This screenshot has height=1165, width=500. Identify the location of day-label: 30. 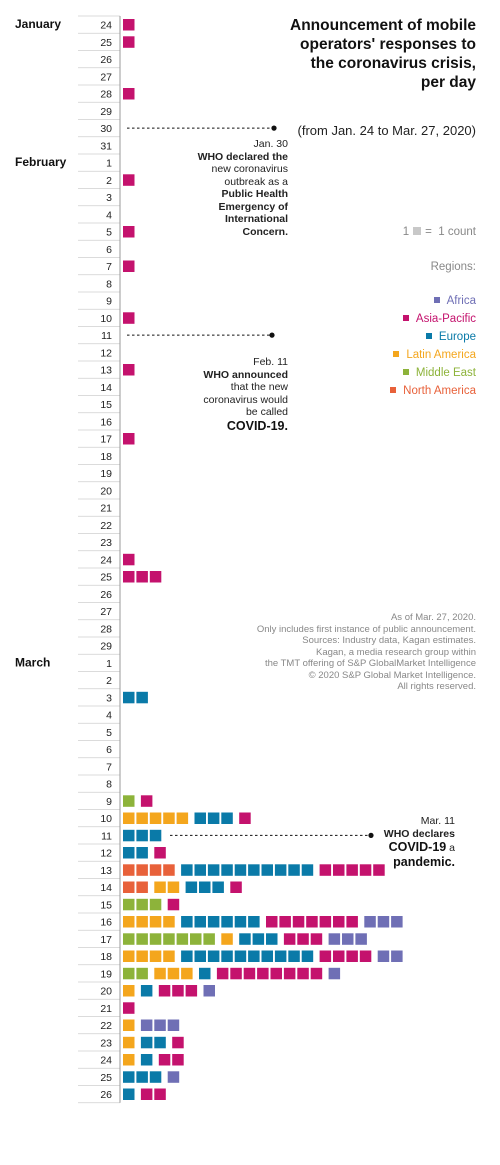
(106, 129).